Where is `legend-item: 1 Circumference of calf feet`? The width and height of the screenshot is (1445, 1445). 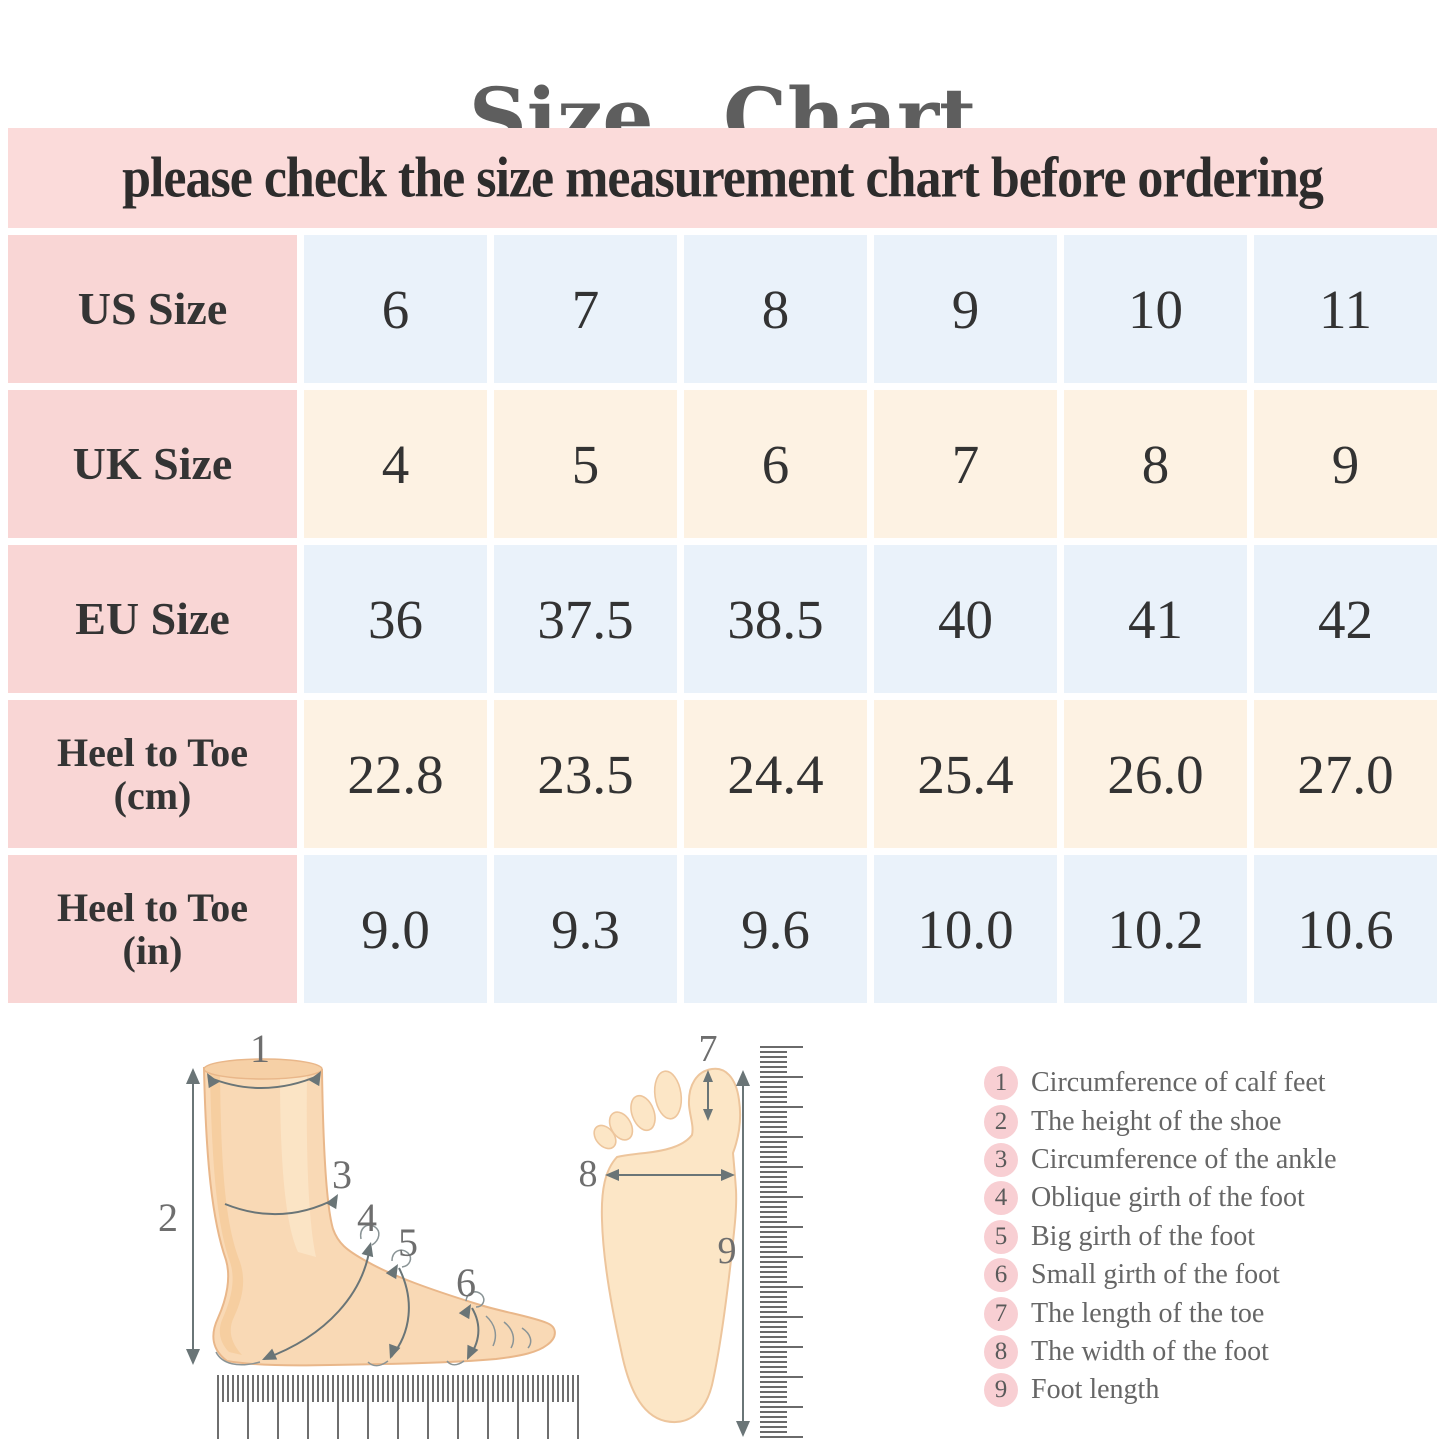 legend-item: 1 Circumference of calf feet is located at coordinates (1160, 1083).